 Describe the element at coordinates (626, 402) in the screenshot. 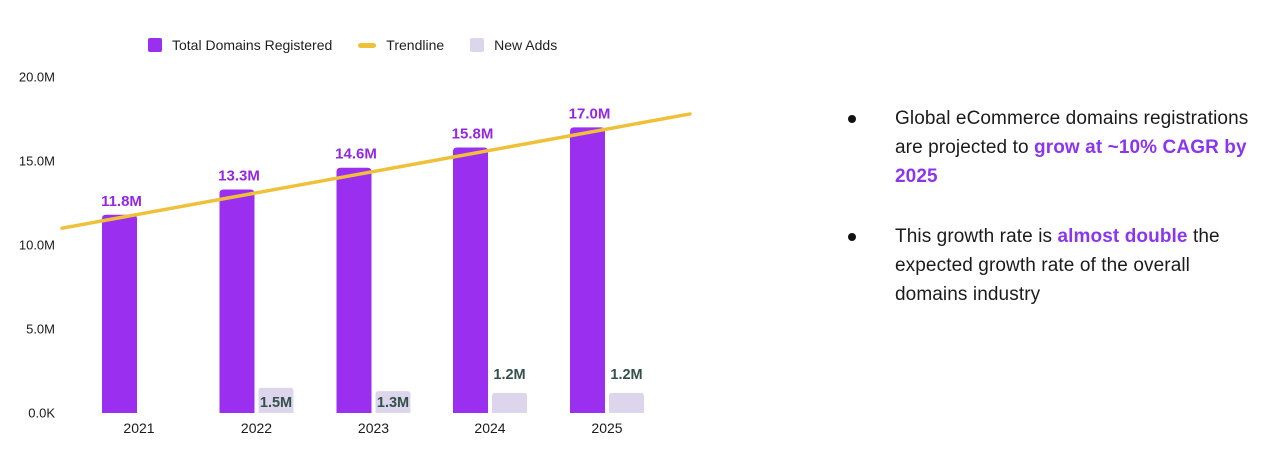

I see `bar-new-adds-2025` at that location.